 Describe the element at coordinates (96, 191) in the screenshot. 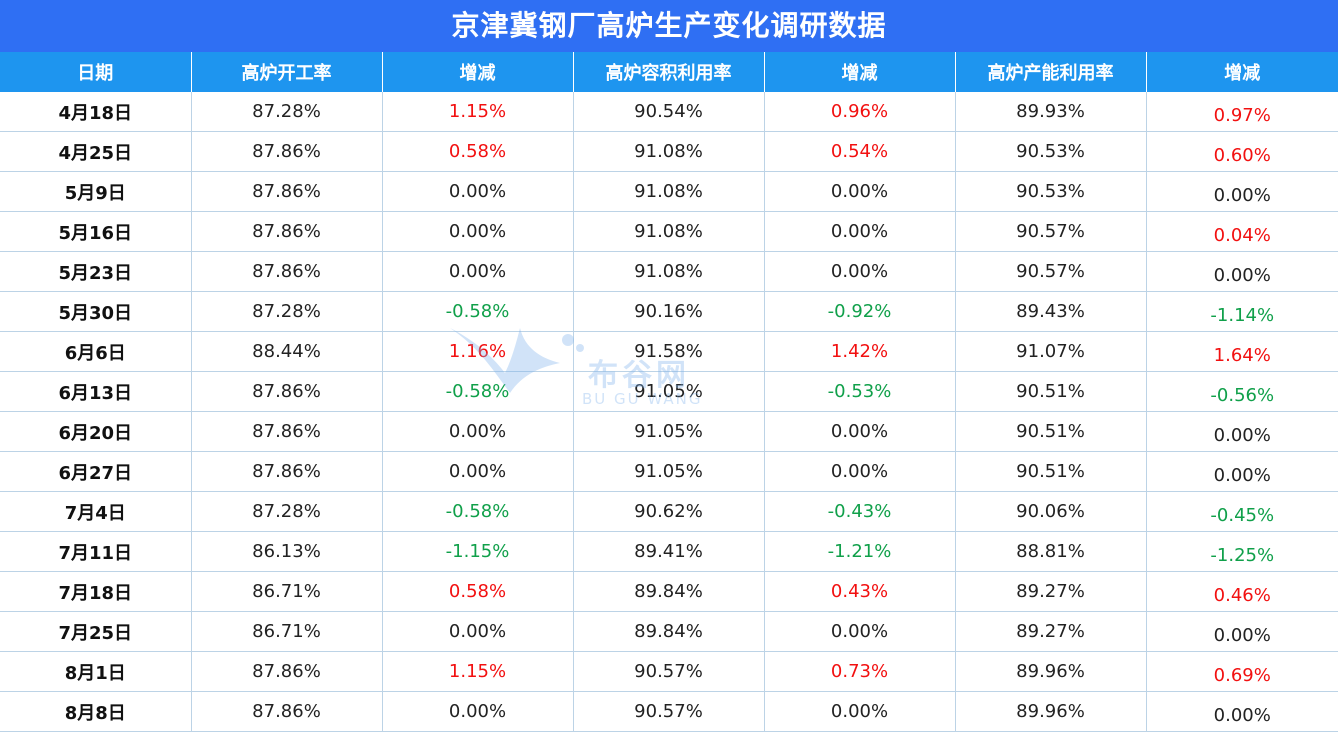

I see `date-cell: 5月9日` at that location.